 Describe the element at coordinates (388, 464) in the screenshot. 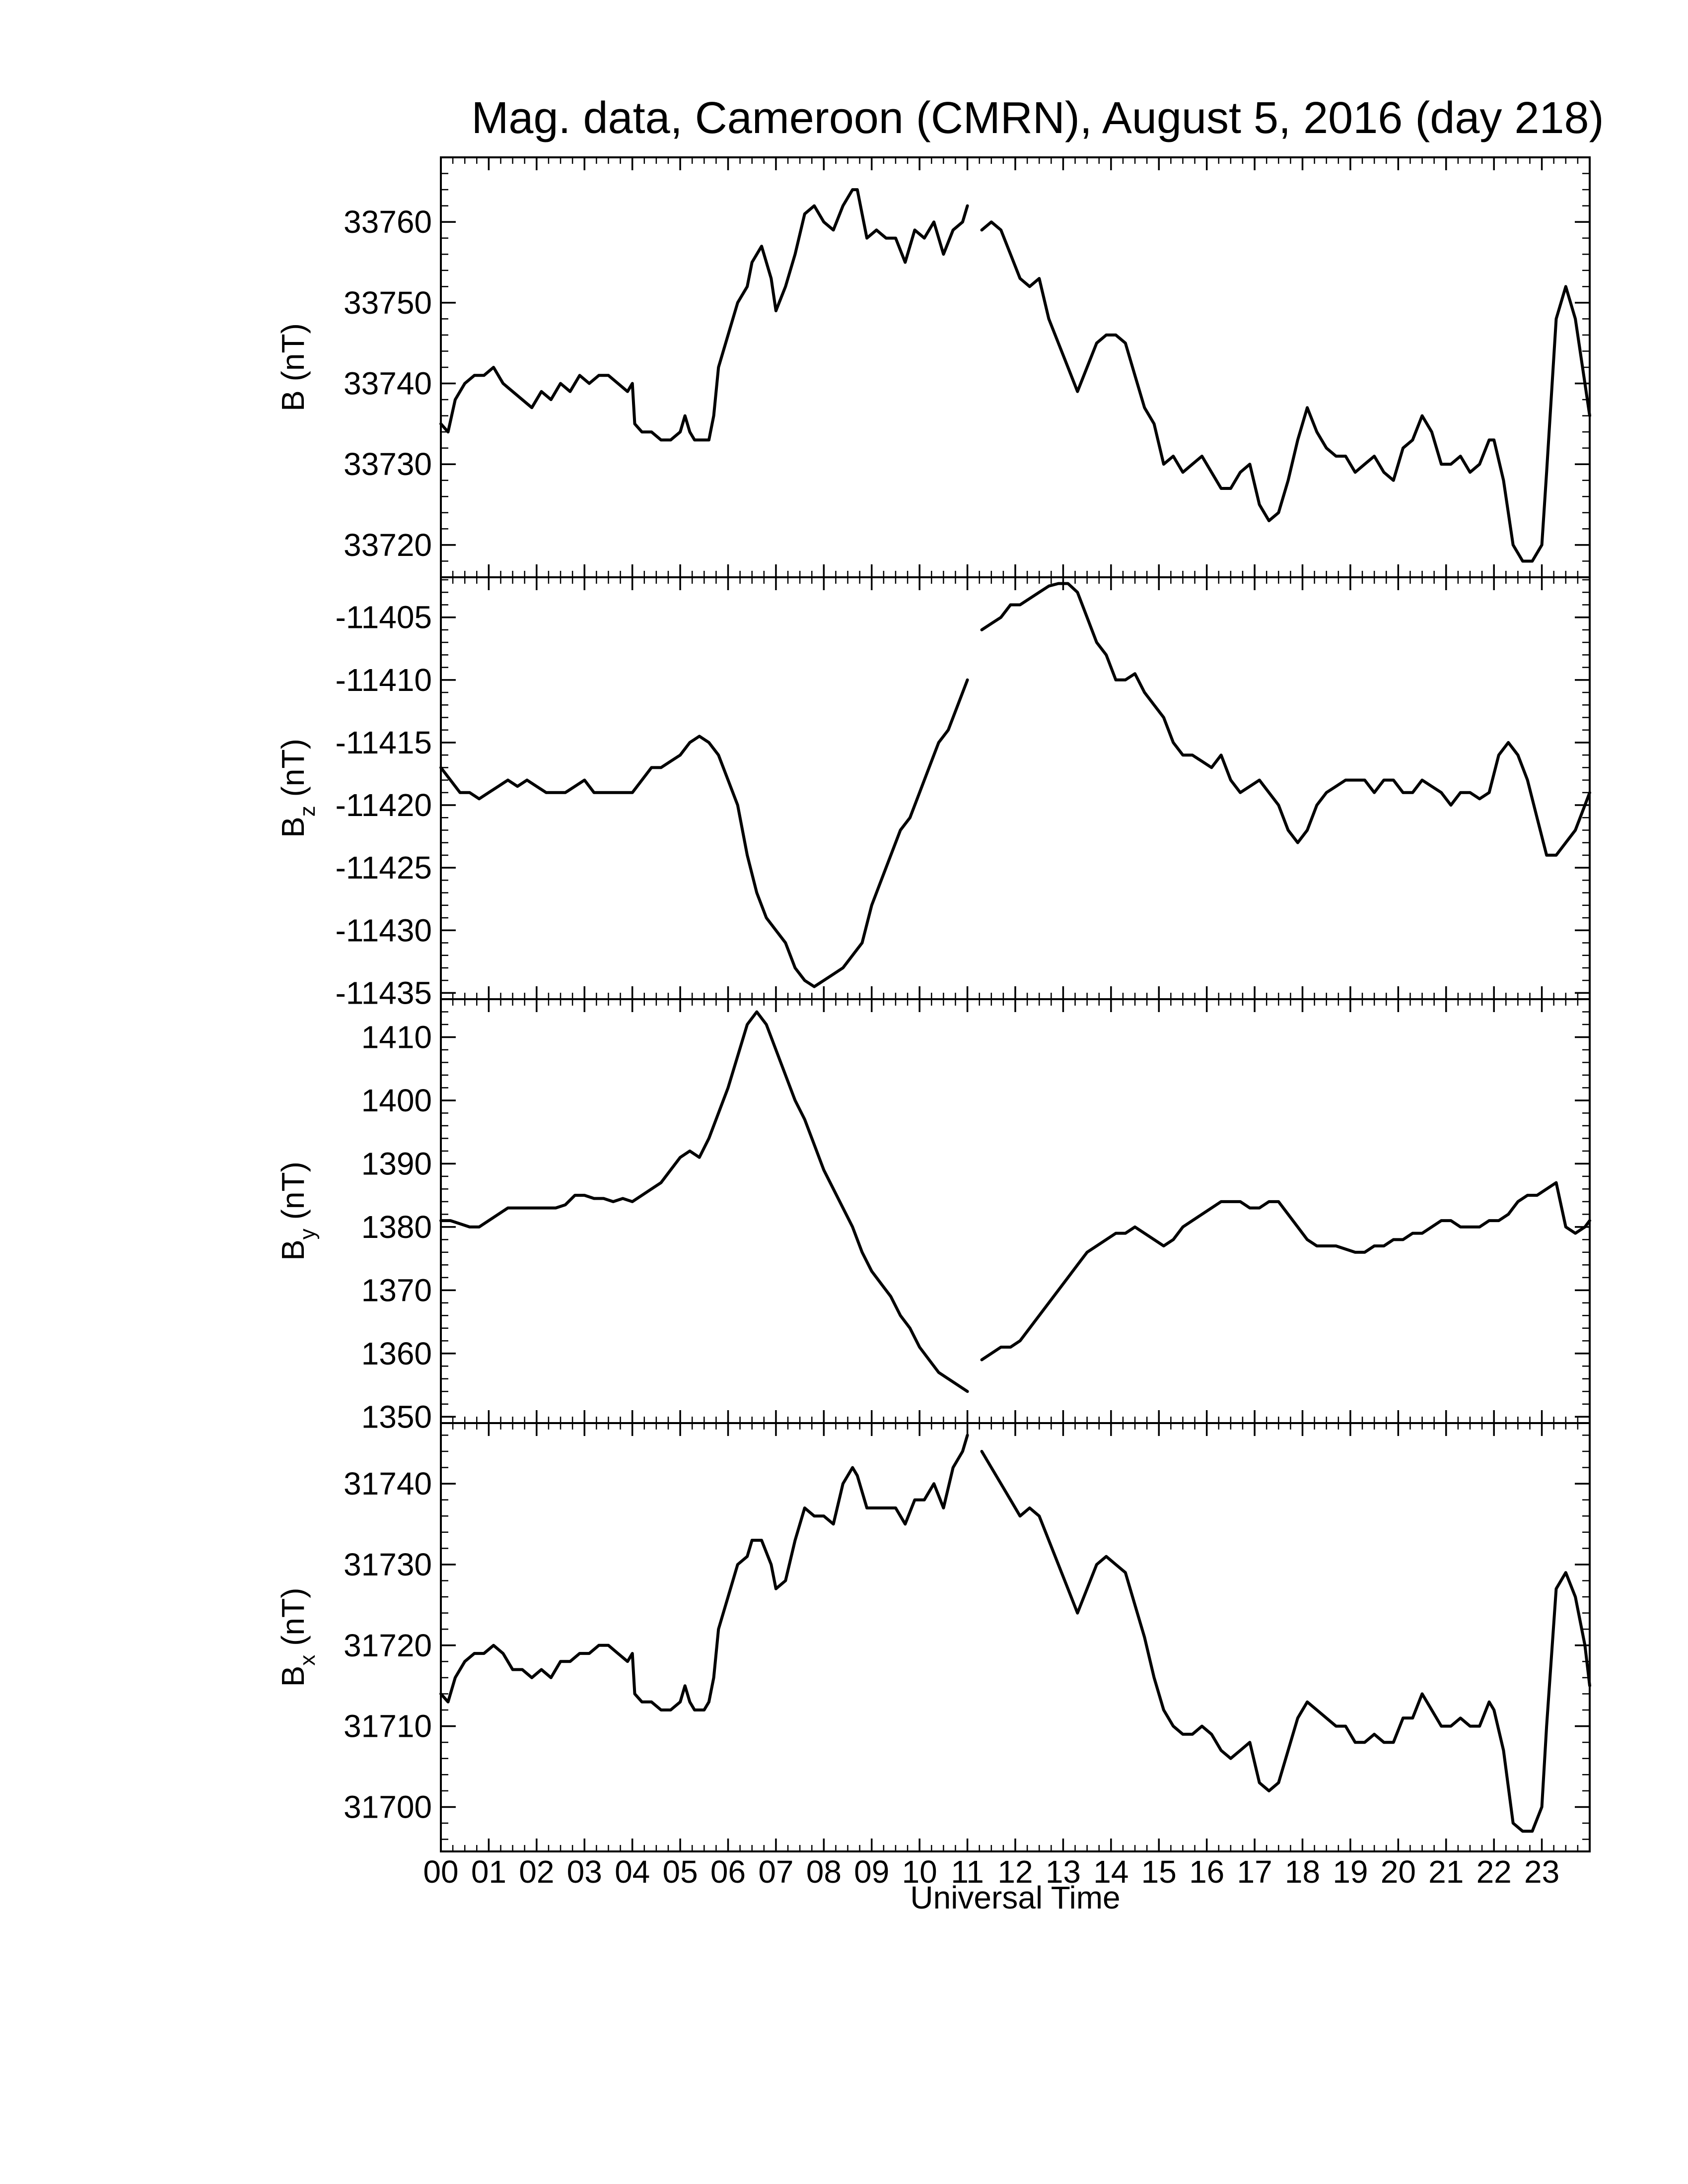

I see `y-tick-label: 33730` at that location.